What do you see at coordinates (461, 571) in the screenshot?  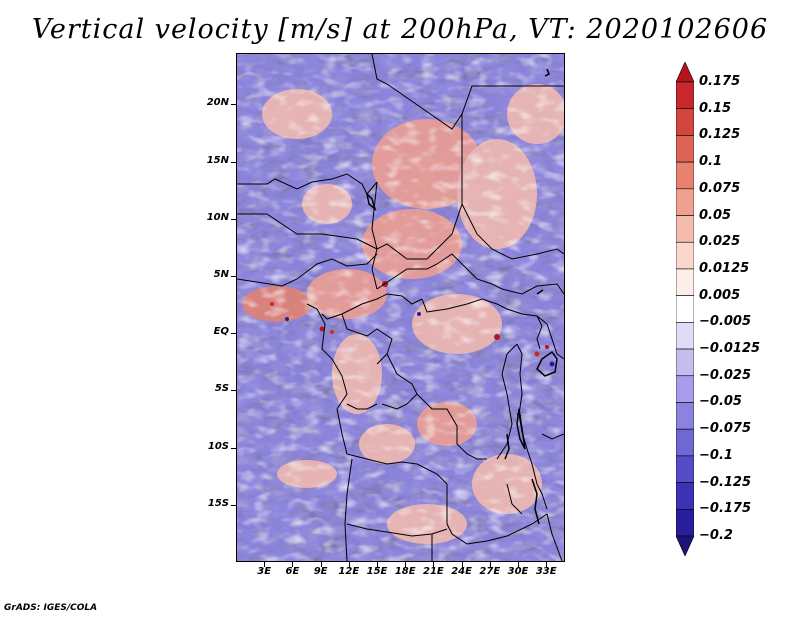 I see `lon-tick-label: 24E` at bounding box center [461, 571].